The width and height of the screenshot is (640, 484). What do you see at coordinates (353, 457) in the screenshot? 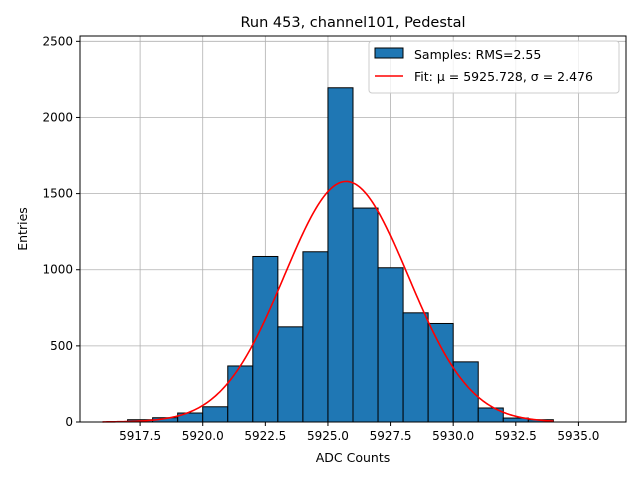
I see `x-axis-label: ADC Counts` at bounding box center [353, 457].